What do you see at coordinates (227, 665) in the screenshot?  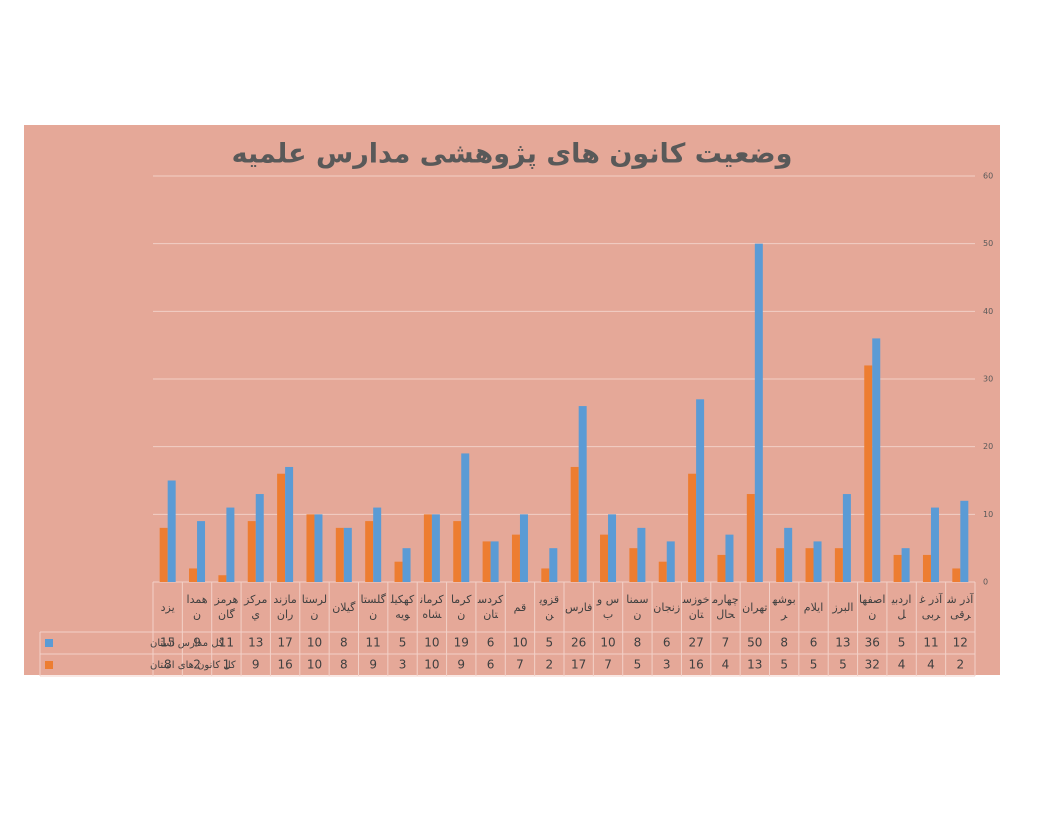 I see `table-value: 1` at bounding box center [227, 665].